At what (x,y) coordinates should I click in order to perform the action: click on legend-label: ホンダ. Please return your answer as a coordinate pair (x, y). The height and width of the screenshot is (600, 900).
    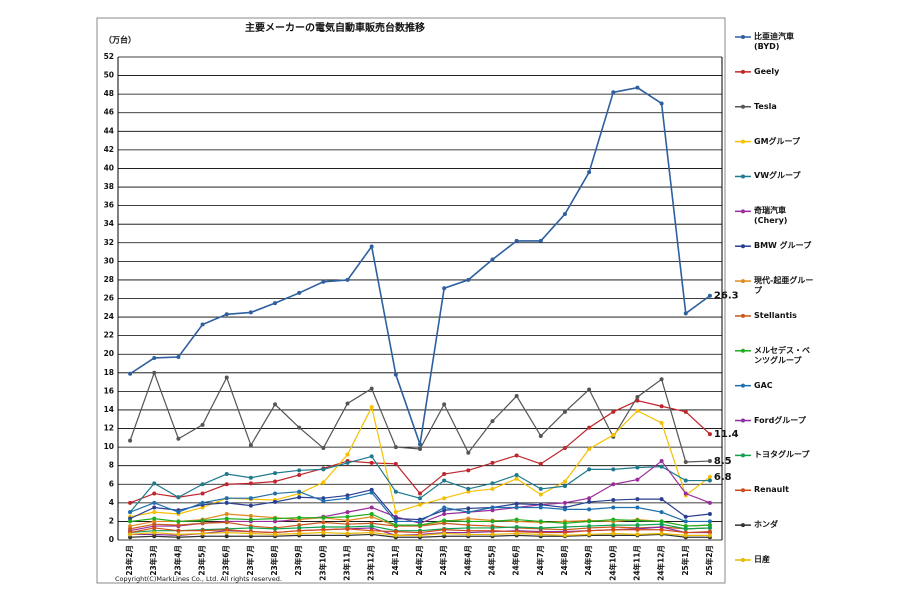
    Looking at the image, I should click on (766, 525).